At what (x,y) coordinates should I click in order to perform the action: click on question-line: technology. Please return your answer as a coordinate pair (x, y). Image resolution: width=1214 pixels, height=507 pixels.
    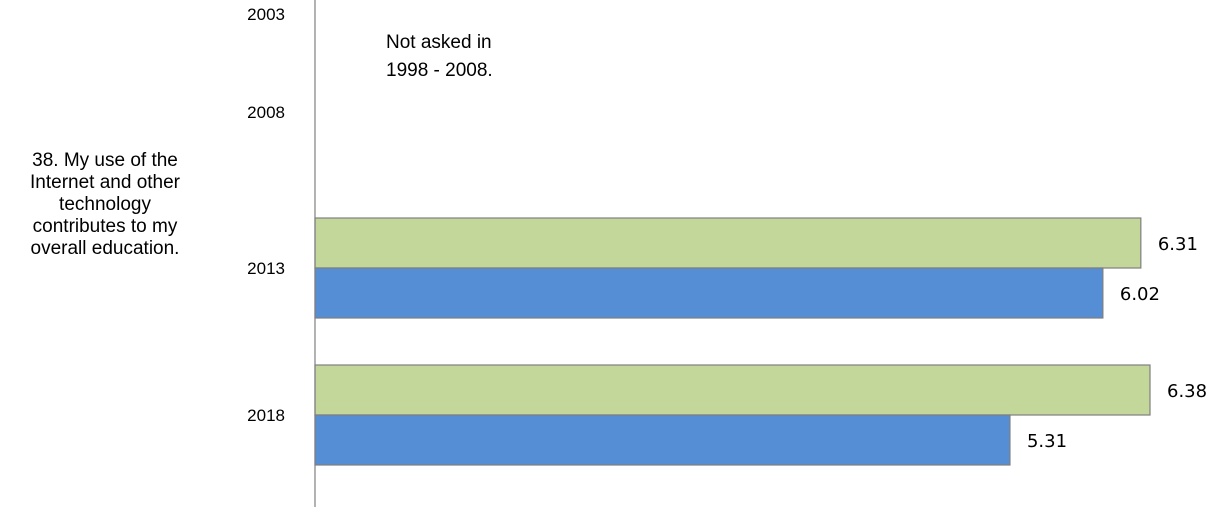
    Looking at the image, I should click on (105, 204).